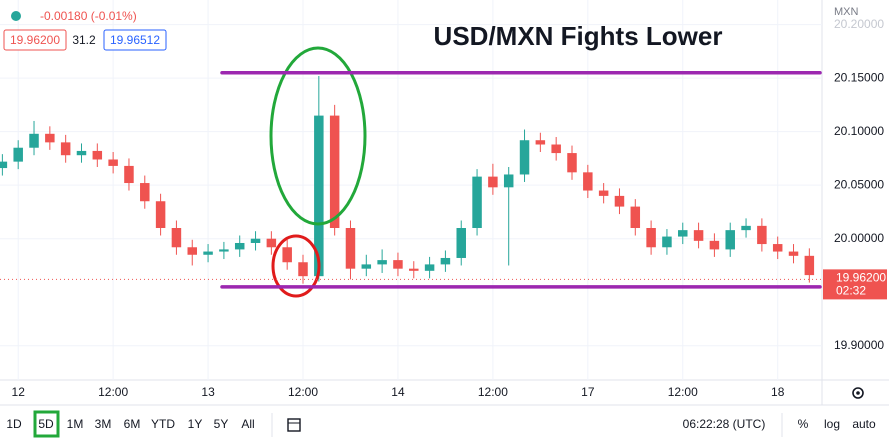 Image resolution: width=889 pixels, height=442 pixels. I want to click on last-price-box, so click(855, 284).